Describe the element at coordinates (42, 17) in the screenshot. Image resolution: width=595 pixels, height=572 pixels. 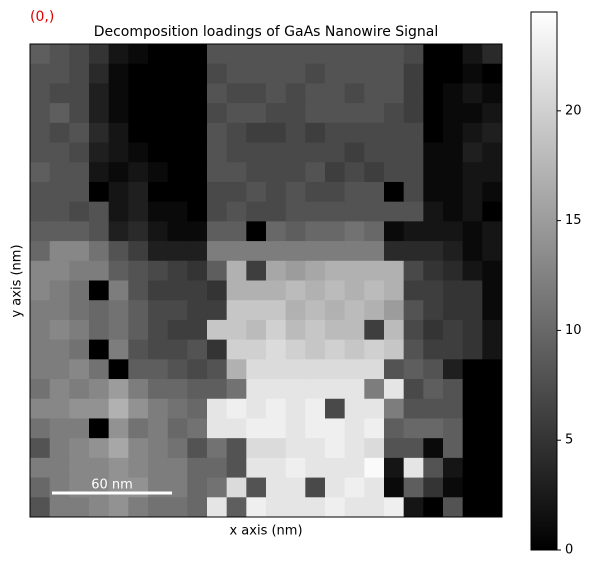
I see `index-label: (0,)` at that location.